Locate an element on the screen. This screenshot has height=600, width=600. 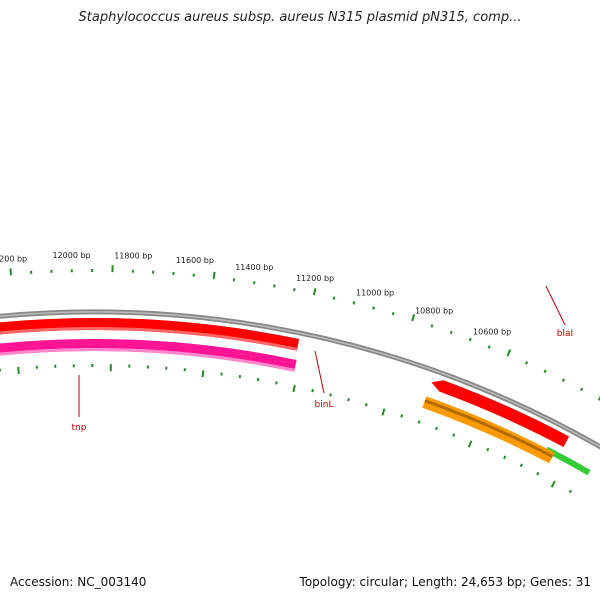
gene-label-blaI: blaI is located at coordinates (565, 334).